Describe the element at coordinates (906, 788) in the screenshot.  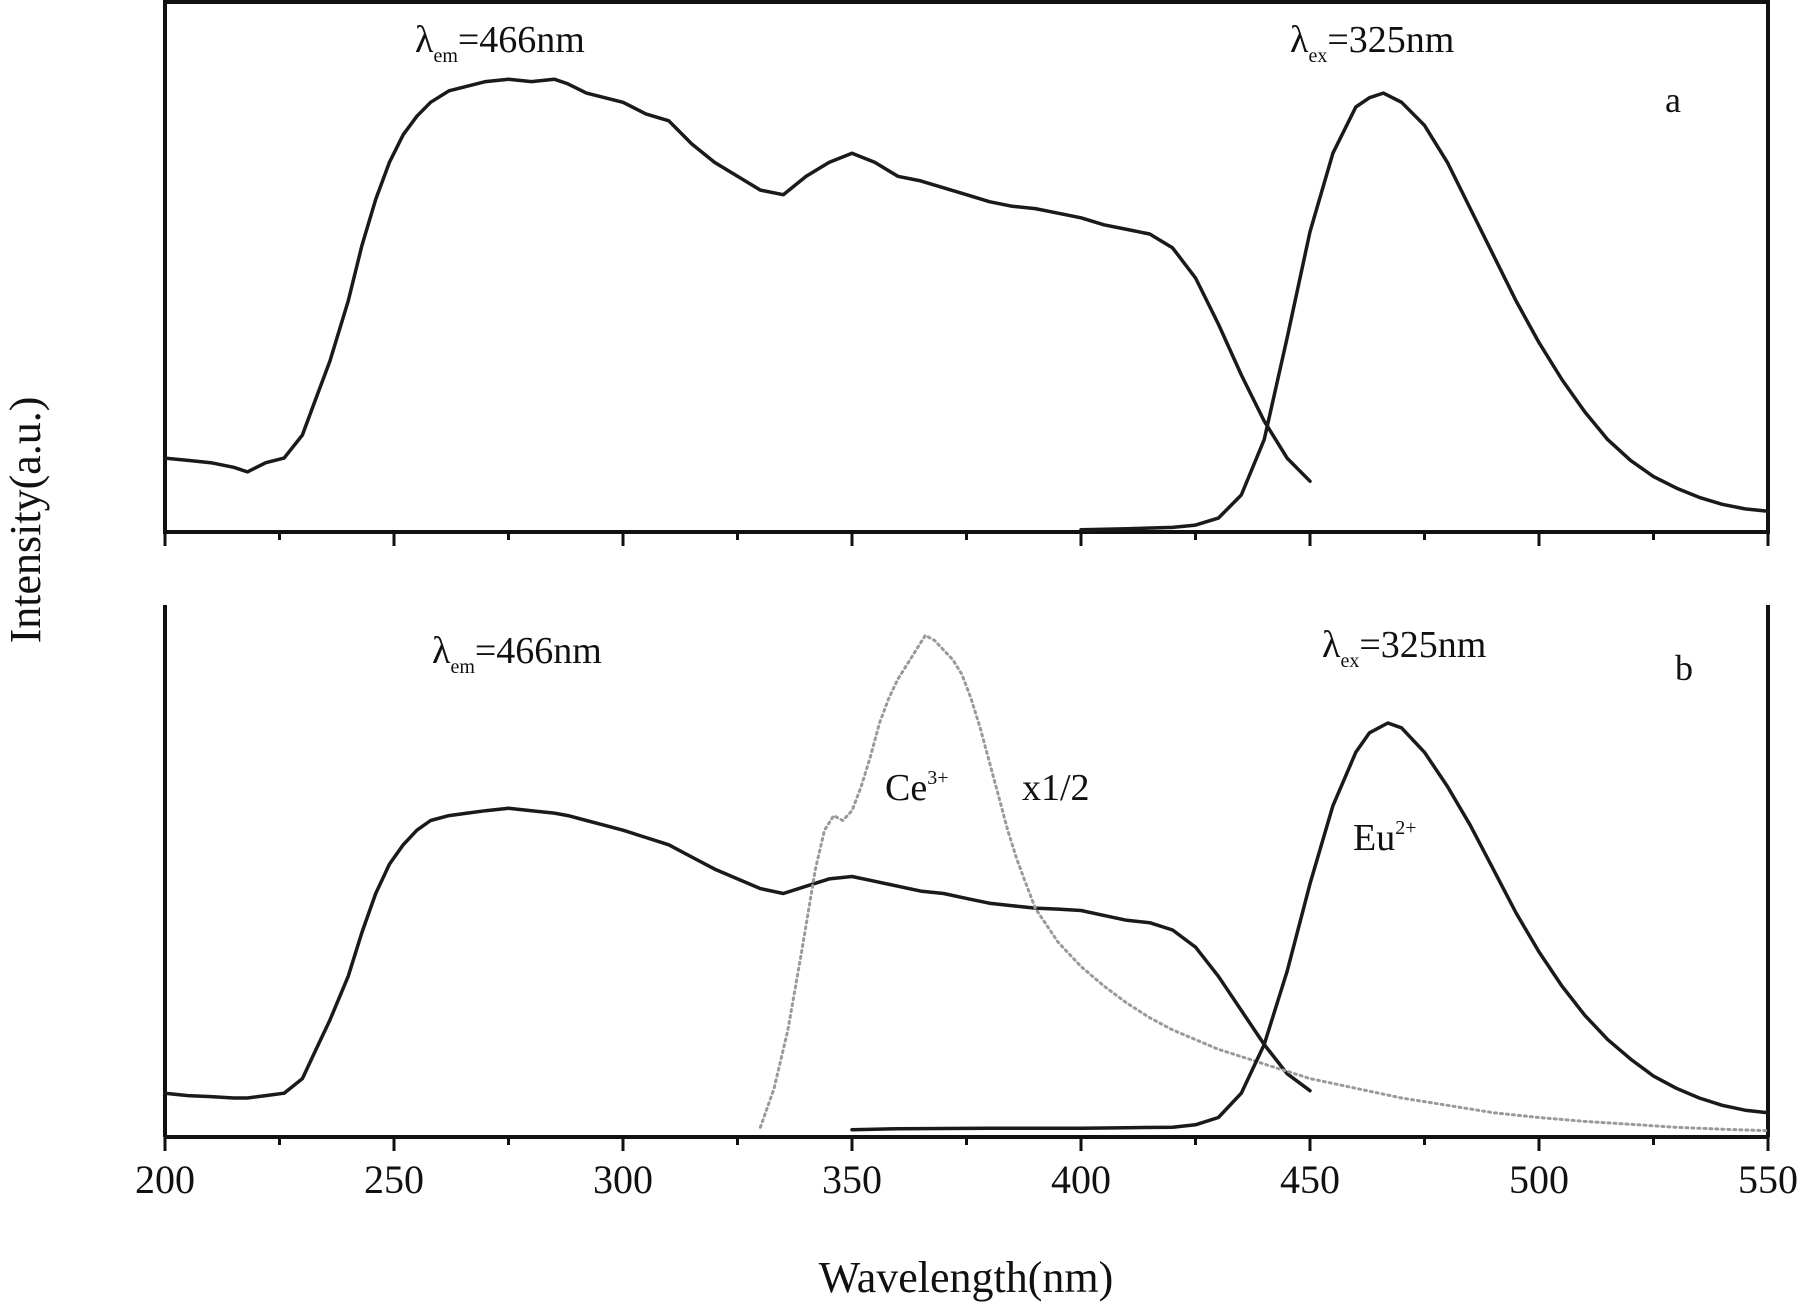
I see `ce-label-main: Ce` at that location.